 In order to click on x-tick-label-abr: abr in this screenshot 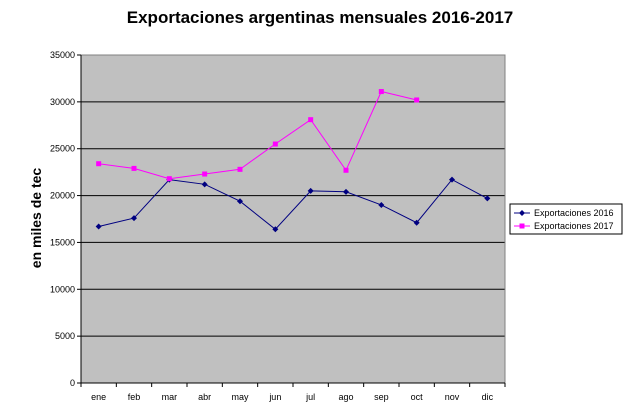, I will do `click(204, 397)`.